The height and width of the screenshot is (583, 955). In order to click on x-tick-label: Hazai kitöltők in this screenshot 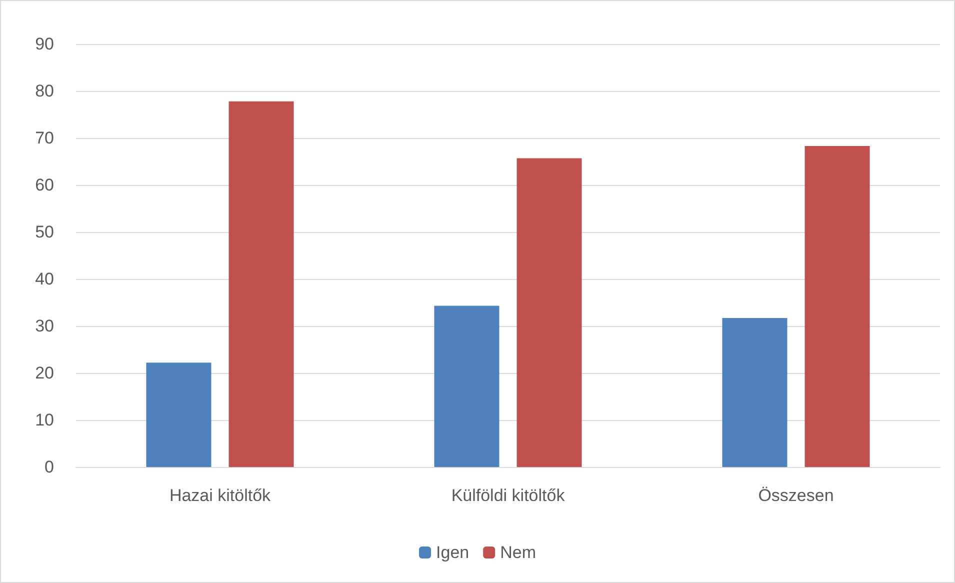, I will do `click(220, 495)`.